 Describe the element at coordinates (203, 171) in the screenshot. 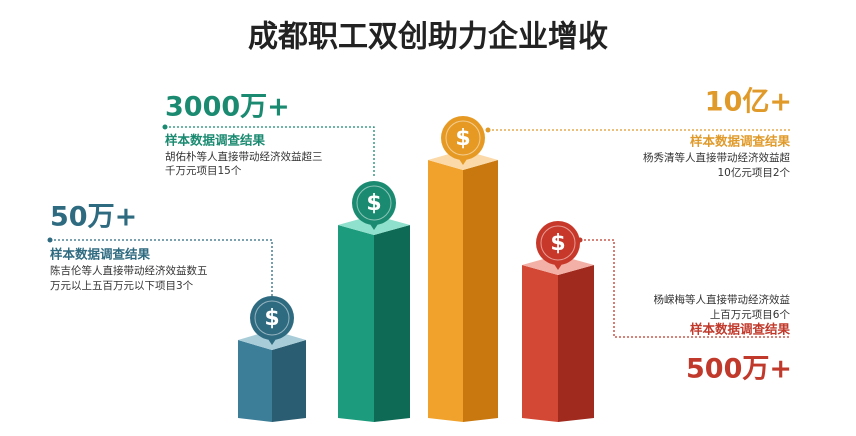

I see `description: 千万元项目15个` at that location.